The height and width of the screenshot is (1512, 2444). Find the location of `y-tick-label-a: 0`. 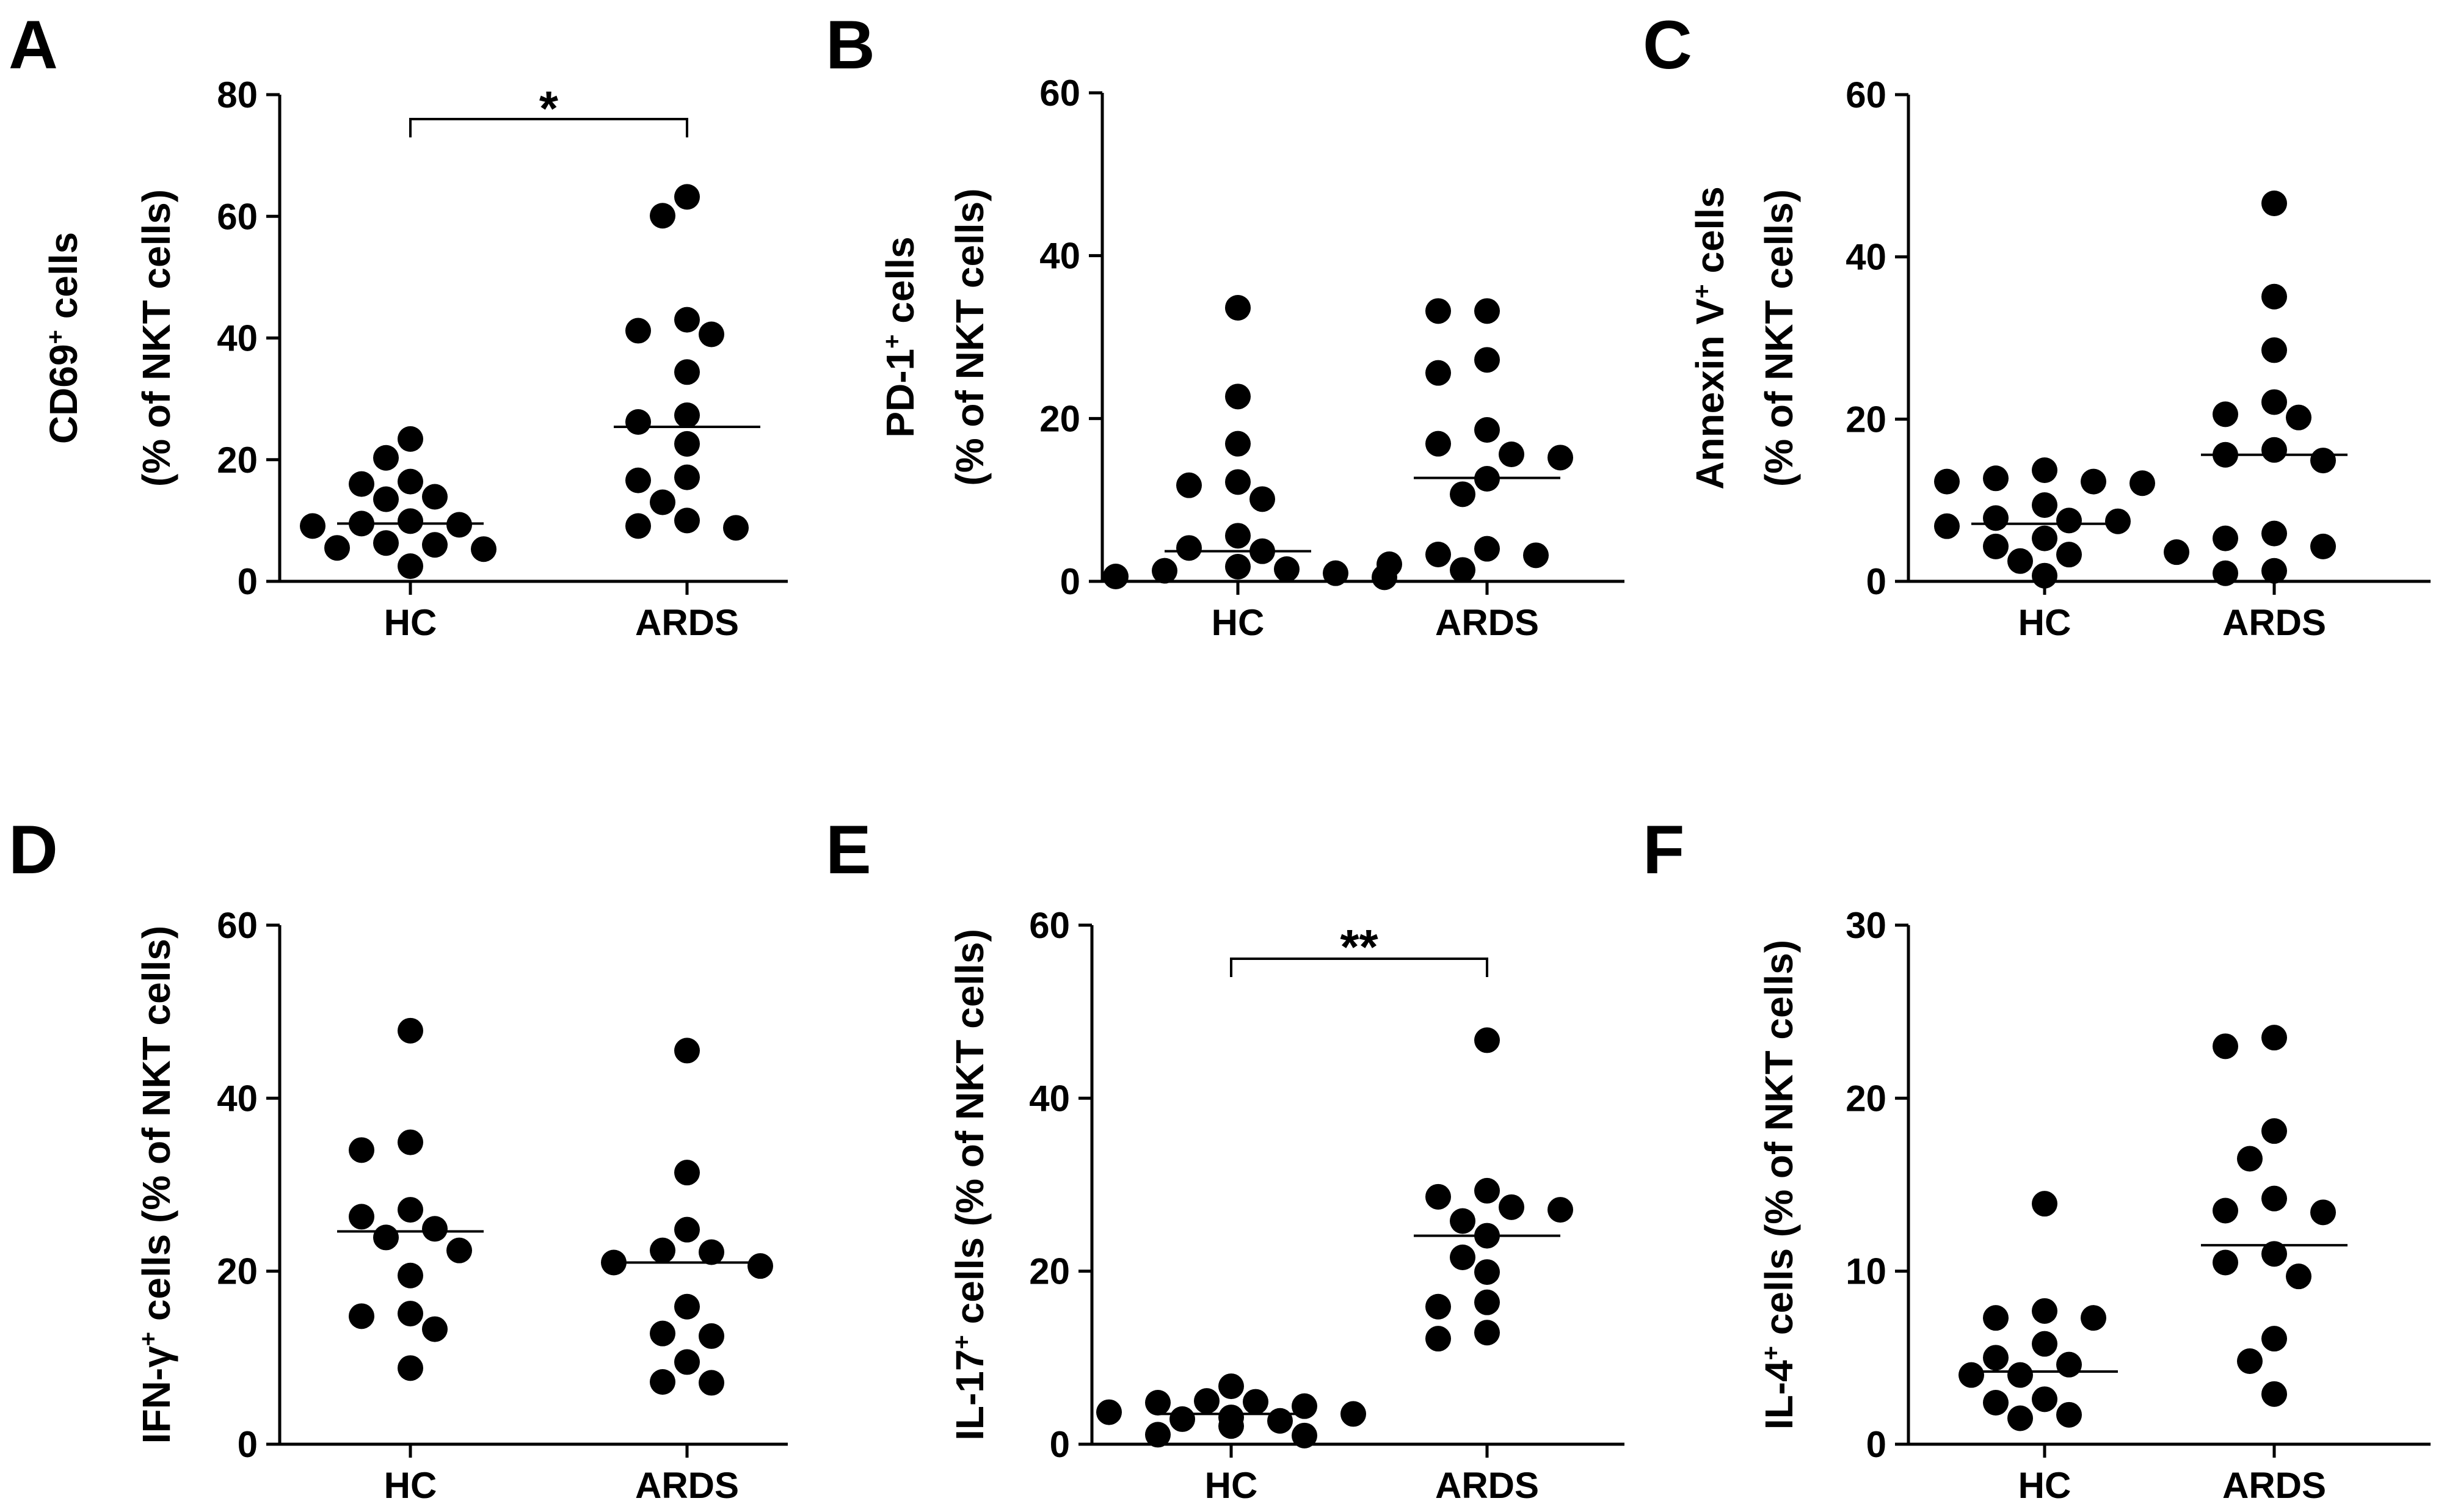

y-tick-label-a: 0 is located at coordinates (248, 582).